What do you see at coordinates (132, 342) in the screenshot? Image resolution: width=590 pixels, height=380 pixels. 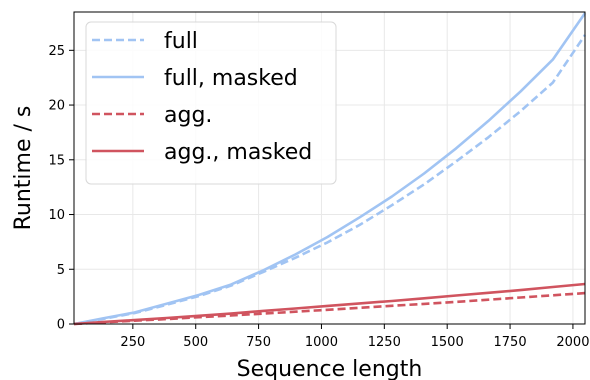 I see `x-tick-label: 250` at bounding box center [132, 342].